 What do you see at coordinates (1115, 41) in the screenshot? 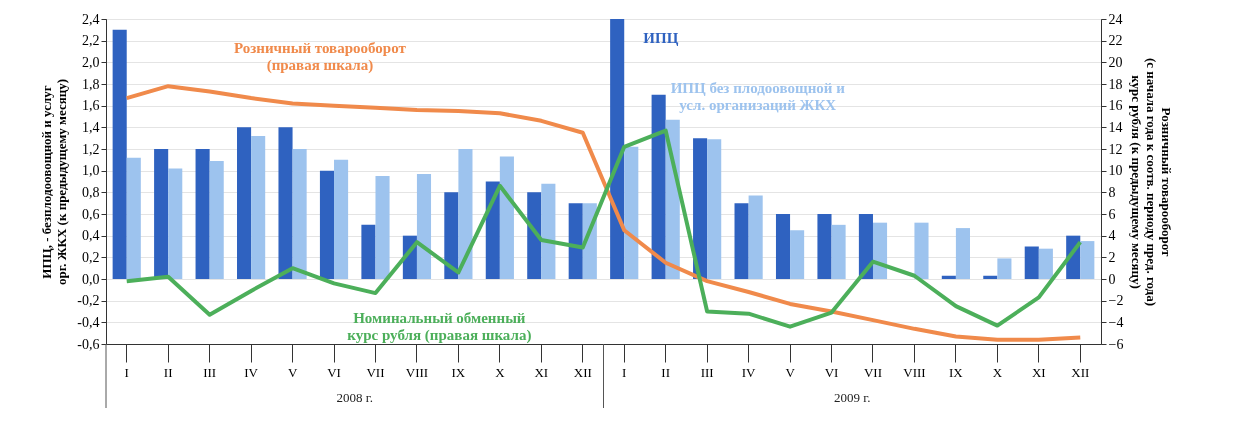
I see `y2-tick-label: 22` at bounding box center [1115, 41].